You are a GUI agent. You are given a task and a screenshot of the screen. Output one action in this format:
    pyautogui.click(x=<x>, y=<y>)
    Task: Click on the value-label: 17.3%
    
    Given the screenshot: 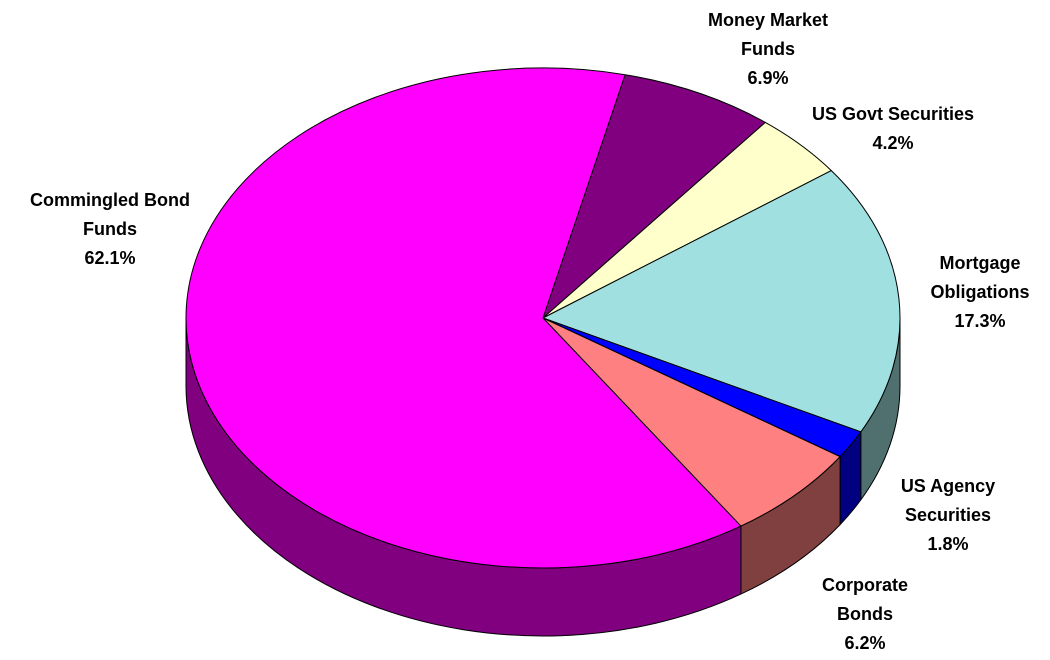 What is the action you would take?
    pyautogui.click(x=980, y=321)
    